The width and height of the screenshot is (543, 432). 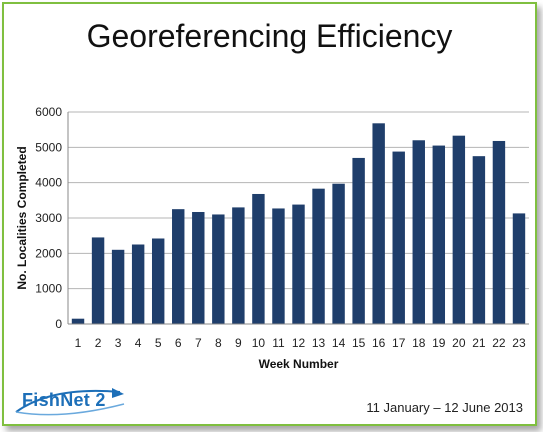 What do you see at coordinates (359, 343) in the screenshot?
I see `x-tick-label: 15` at bounding box center [359, 343].